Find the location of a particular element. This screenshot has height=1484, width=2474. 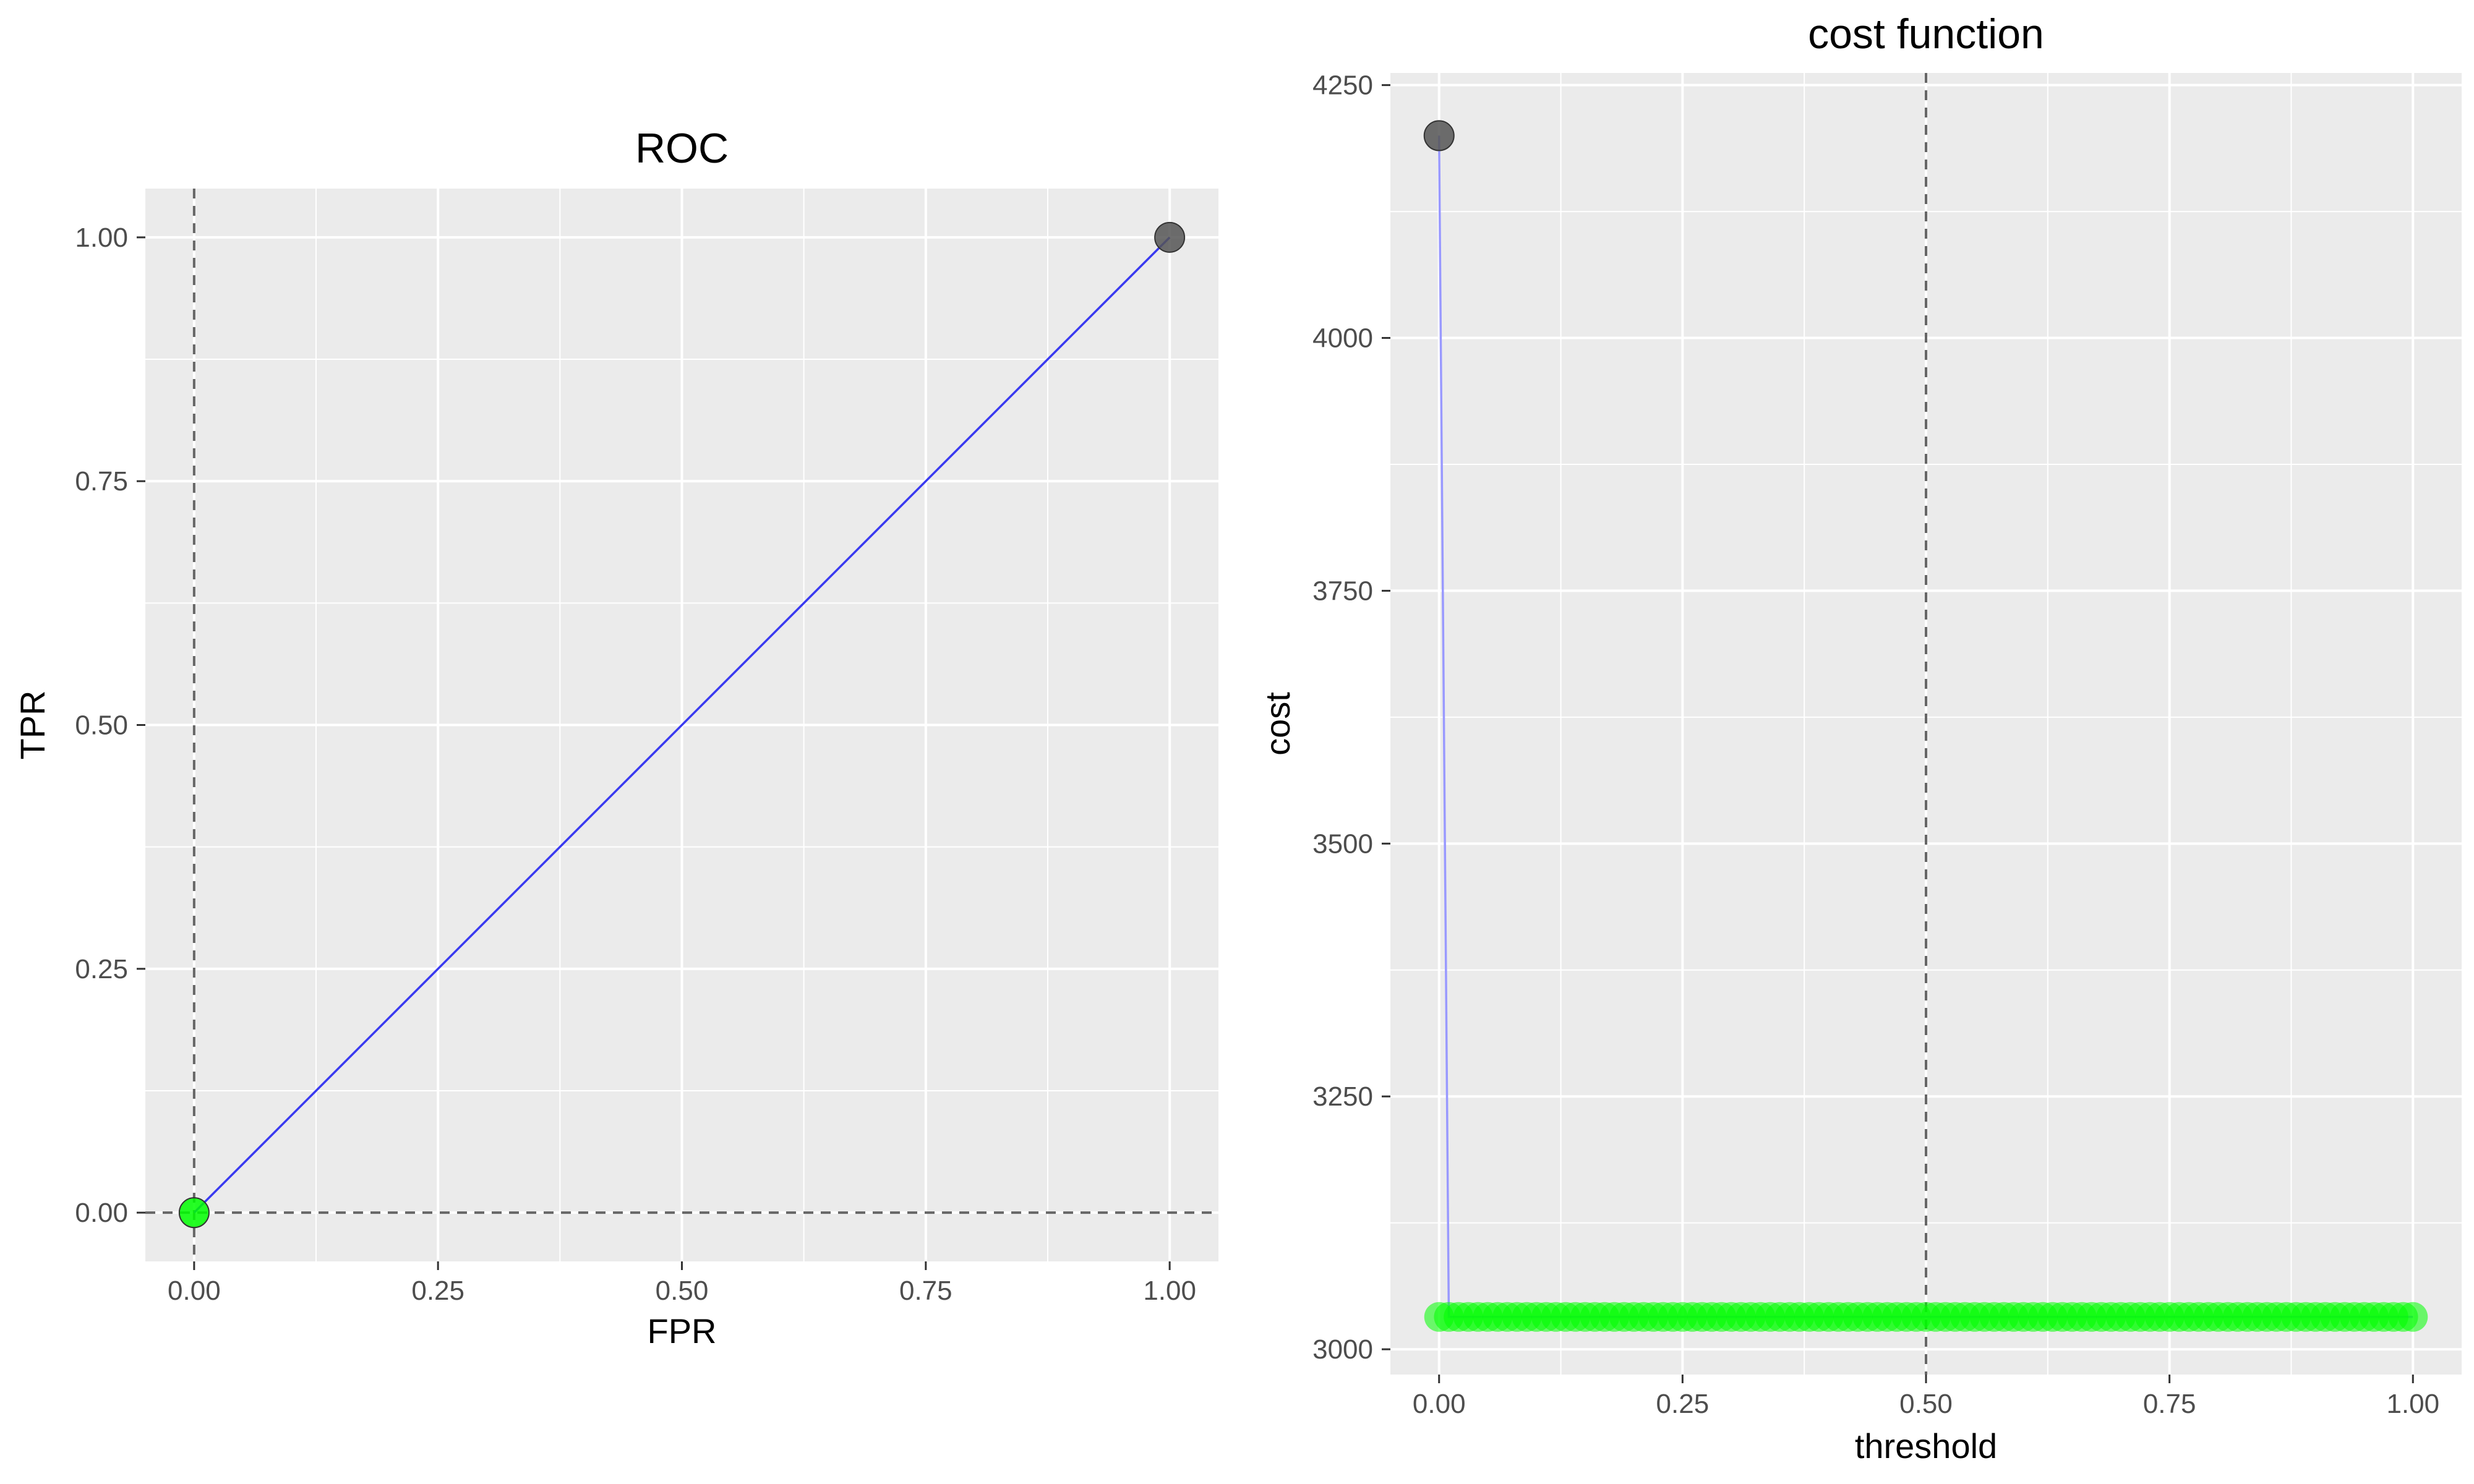

chart-title: cost function is located at coordinates (1926, 34).